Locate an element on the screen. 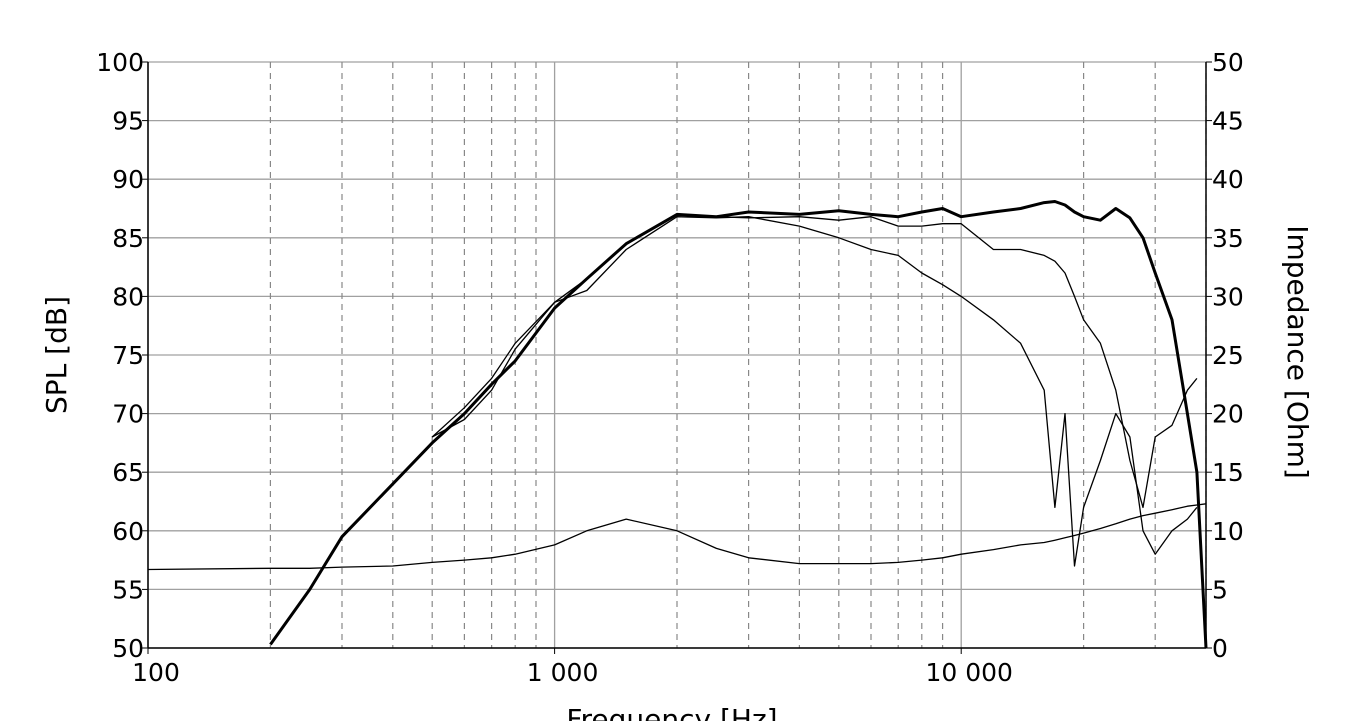 The width and height of the screenshot is (1354, 721). y-tick-label: 85 is located at coordinates (128, 238).